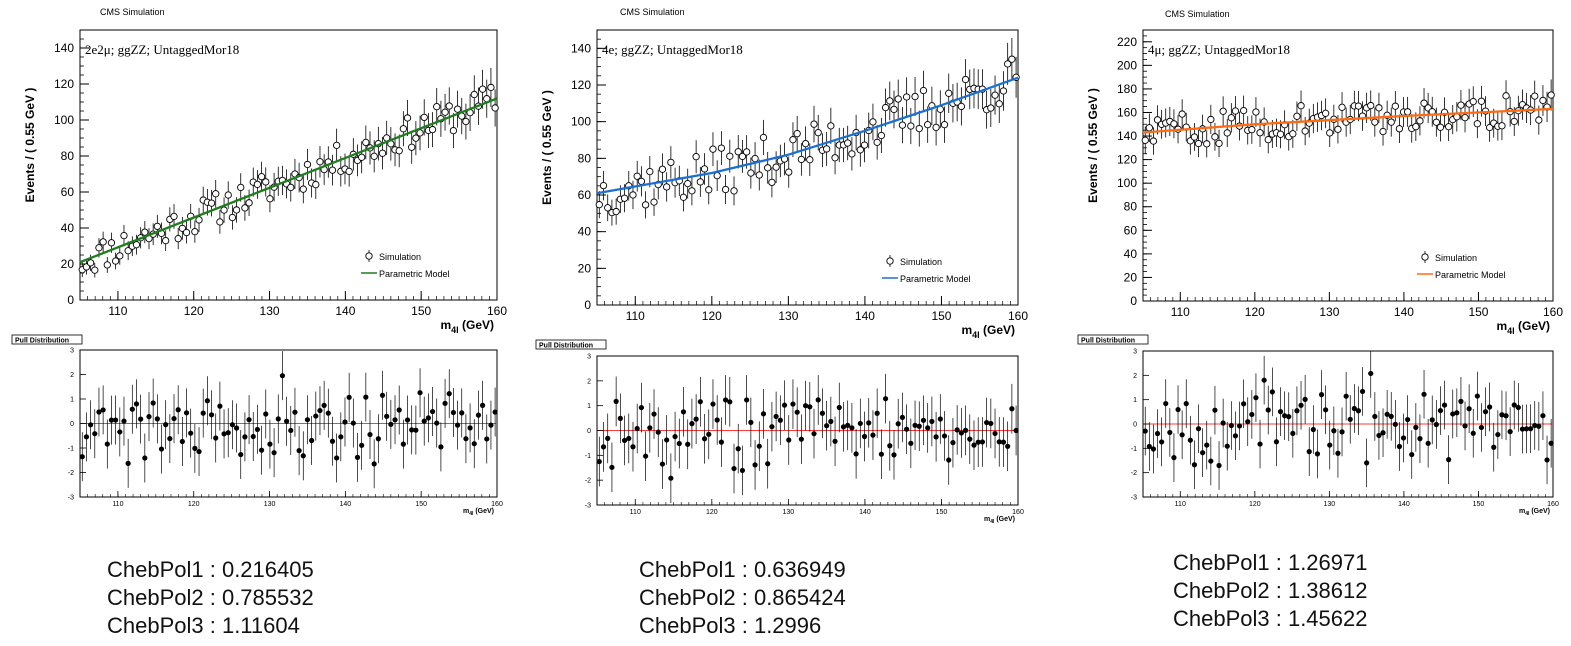 This screenshot has width=1571, height=646. I want to click on cms-header: CMS Simulation, so click(1197, 14).